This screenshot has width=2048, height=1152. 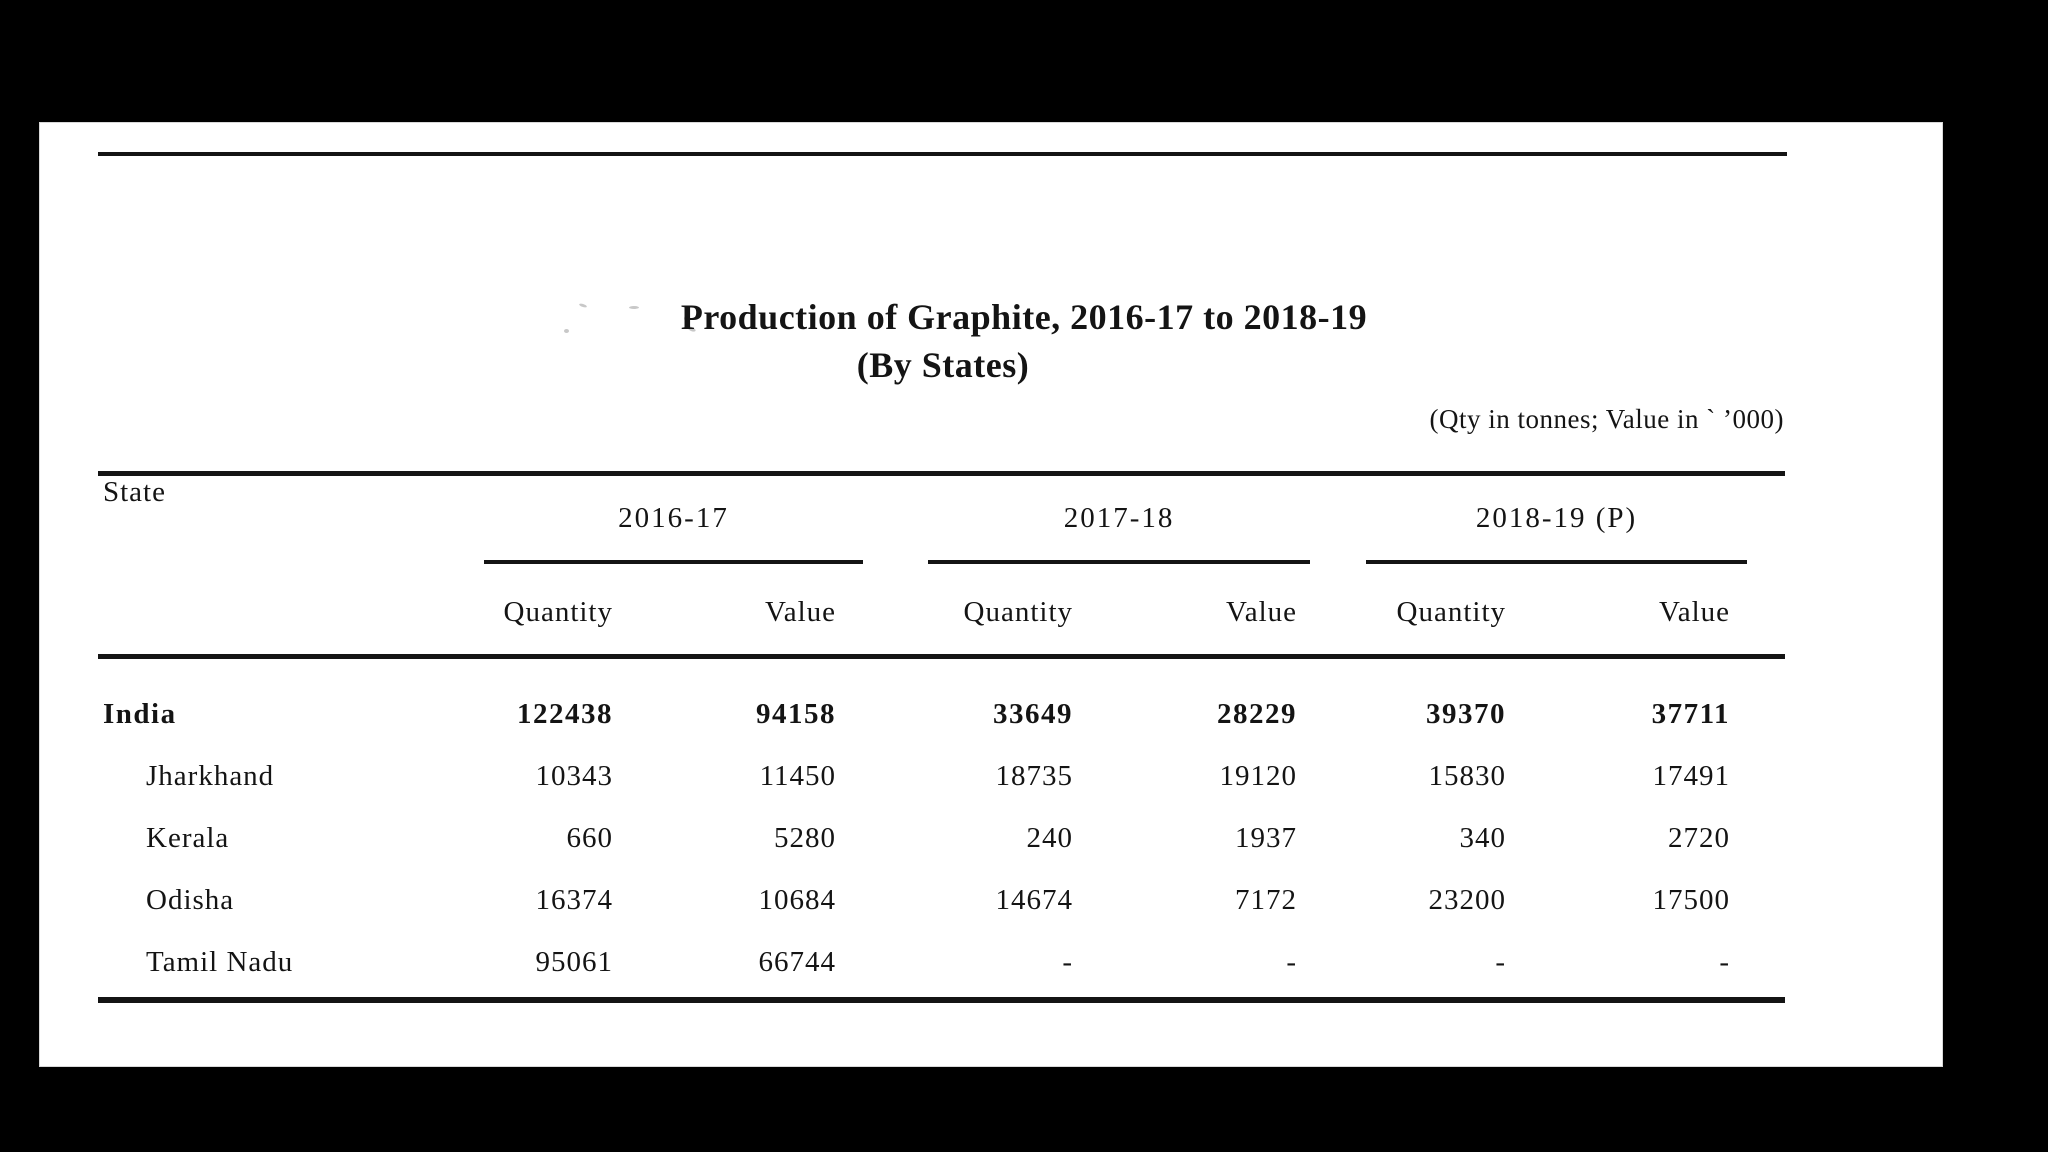 What do you see at coordinates (140, 713) in the screenshot?
I see `row-state-label: India` at bounding box center [140, 713].